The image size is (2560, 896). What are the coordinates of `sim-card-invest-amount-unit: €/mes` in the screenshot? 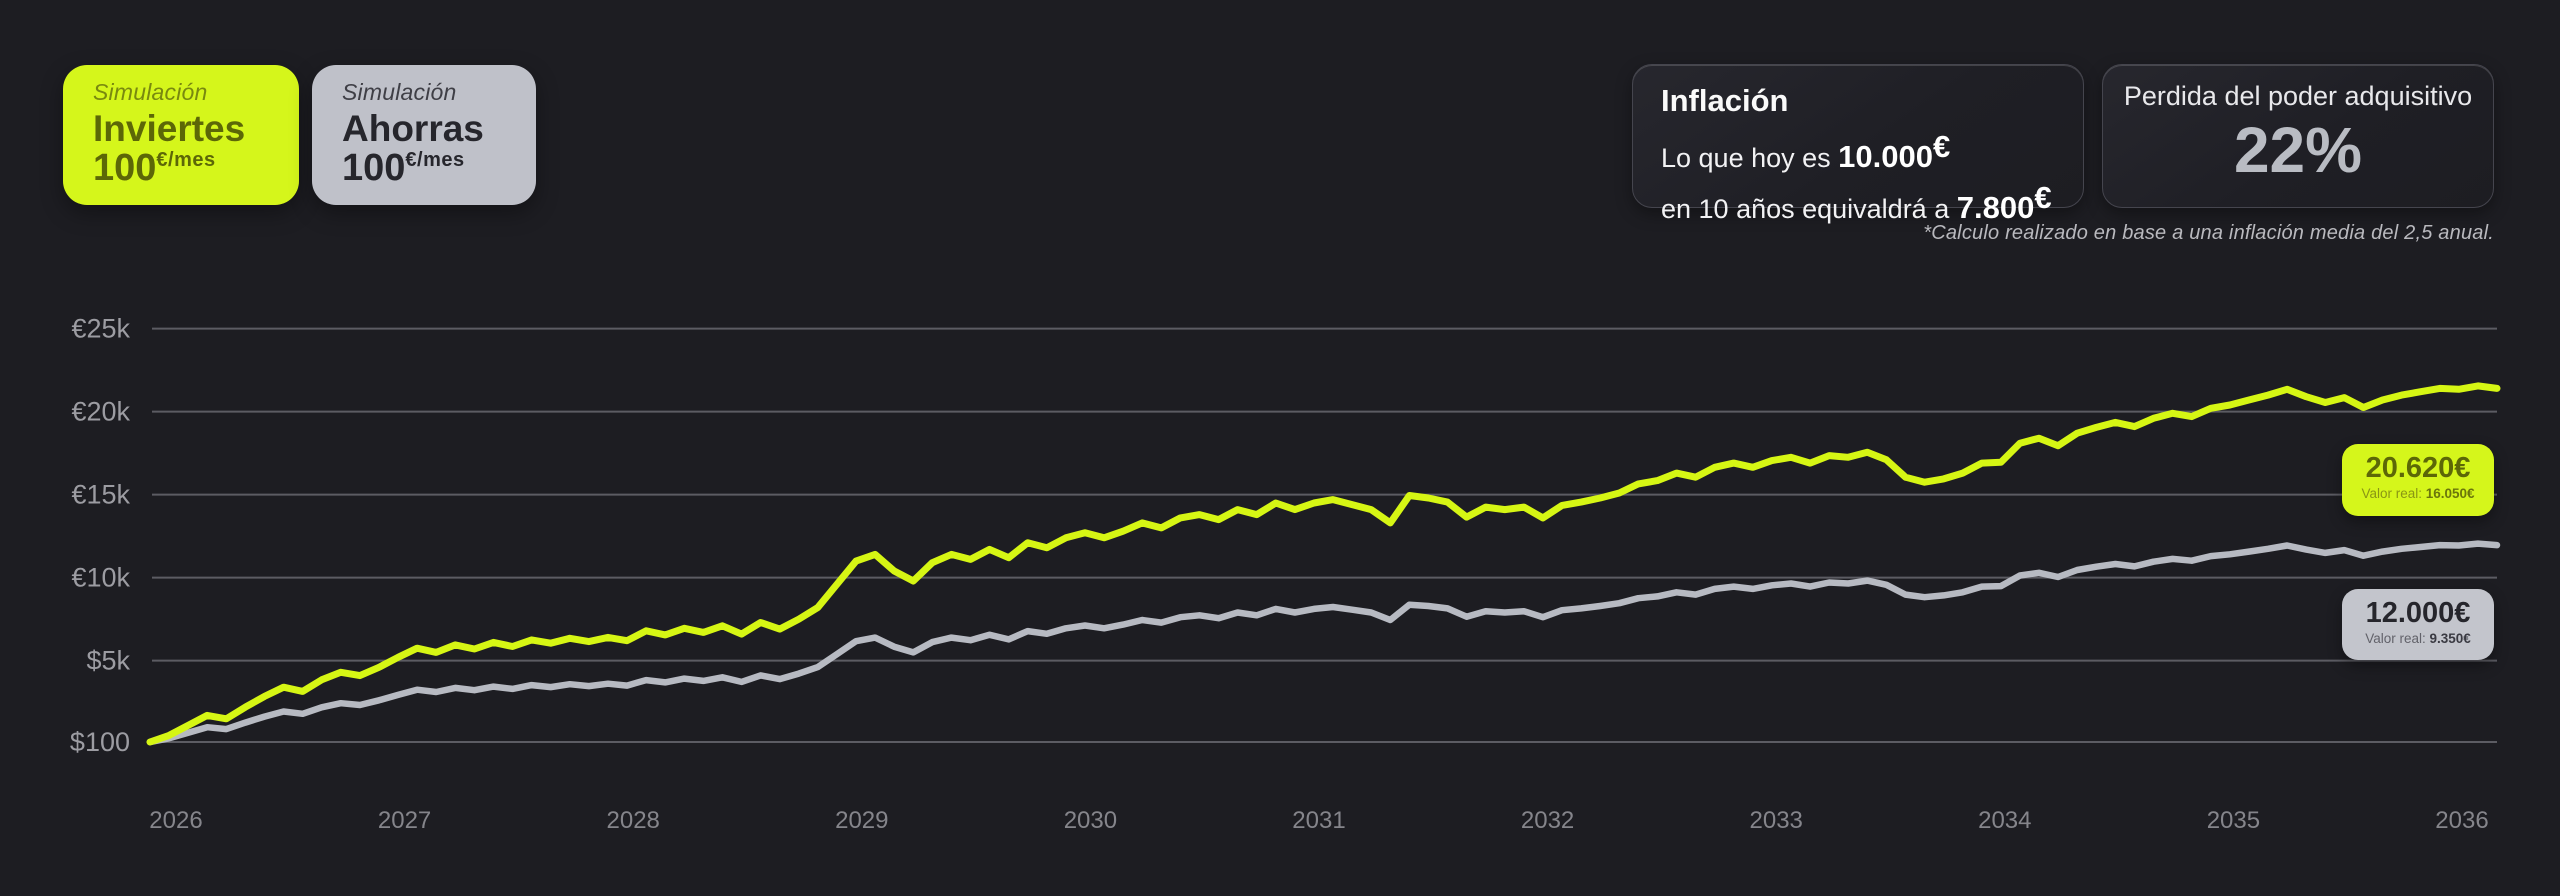 It's located at (186, 160).